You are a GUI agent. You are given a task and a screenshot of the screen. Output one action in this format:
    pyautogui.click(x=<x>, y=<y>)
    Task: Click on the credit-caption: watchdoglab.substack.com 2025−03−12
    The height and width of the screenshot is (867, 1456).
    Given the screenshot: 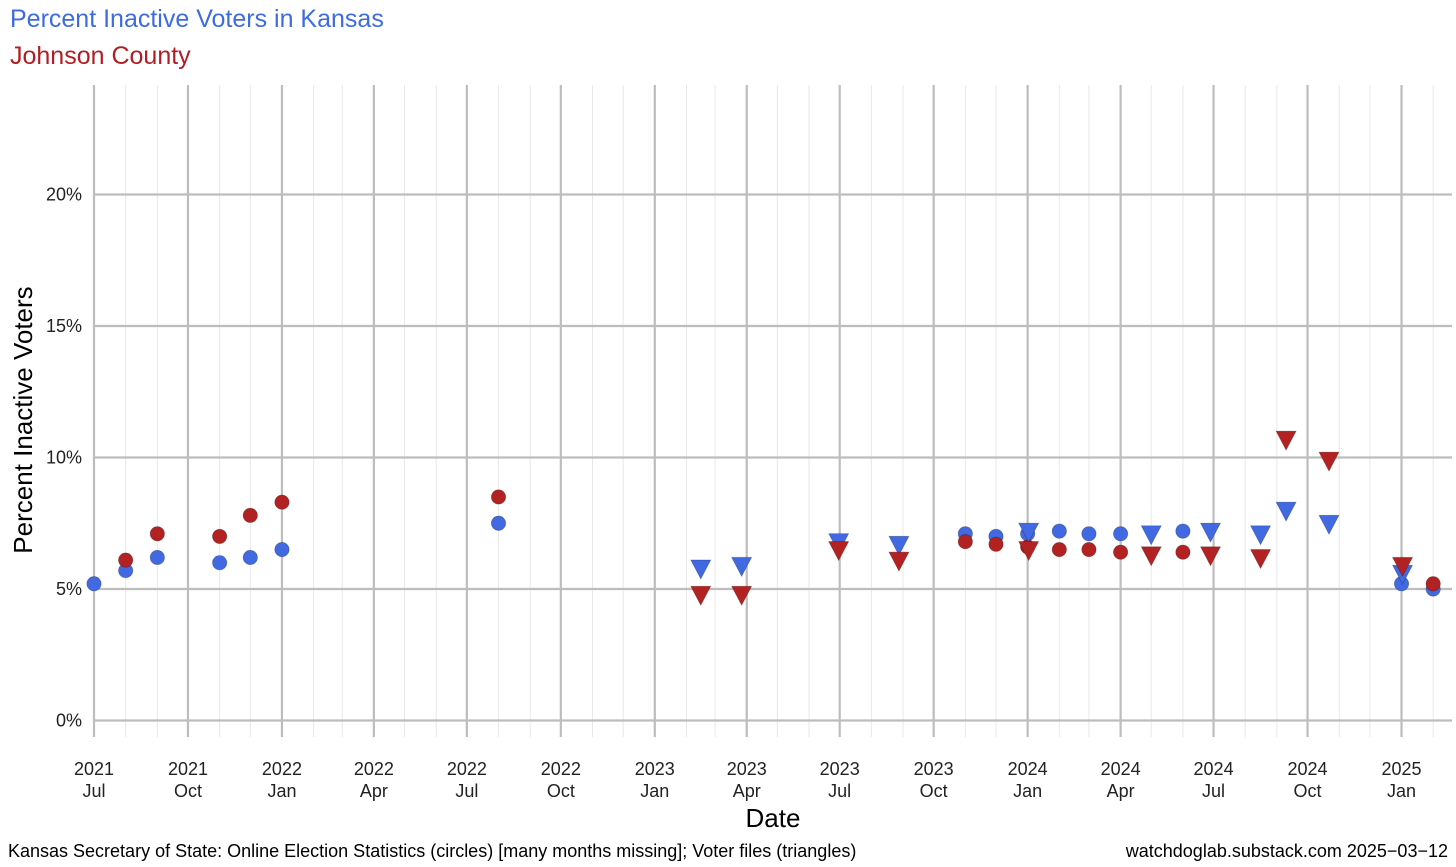 What is the action you would take?
    pyautogui.click(x=1286, y=851)
    